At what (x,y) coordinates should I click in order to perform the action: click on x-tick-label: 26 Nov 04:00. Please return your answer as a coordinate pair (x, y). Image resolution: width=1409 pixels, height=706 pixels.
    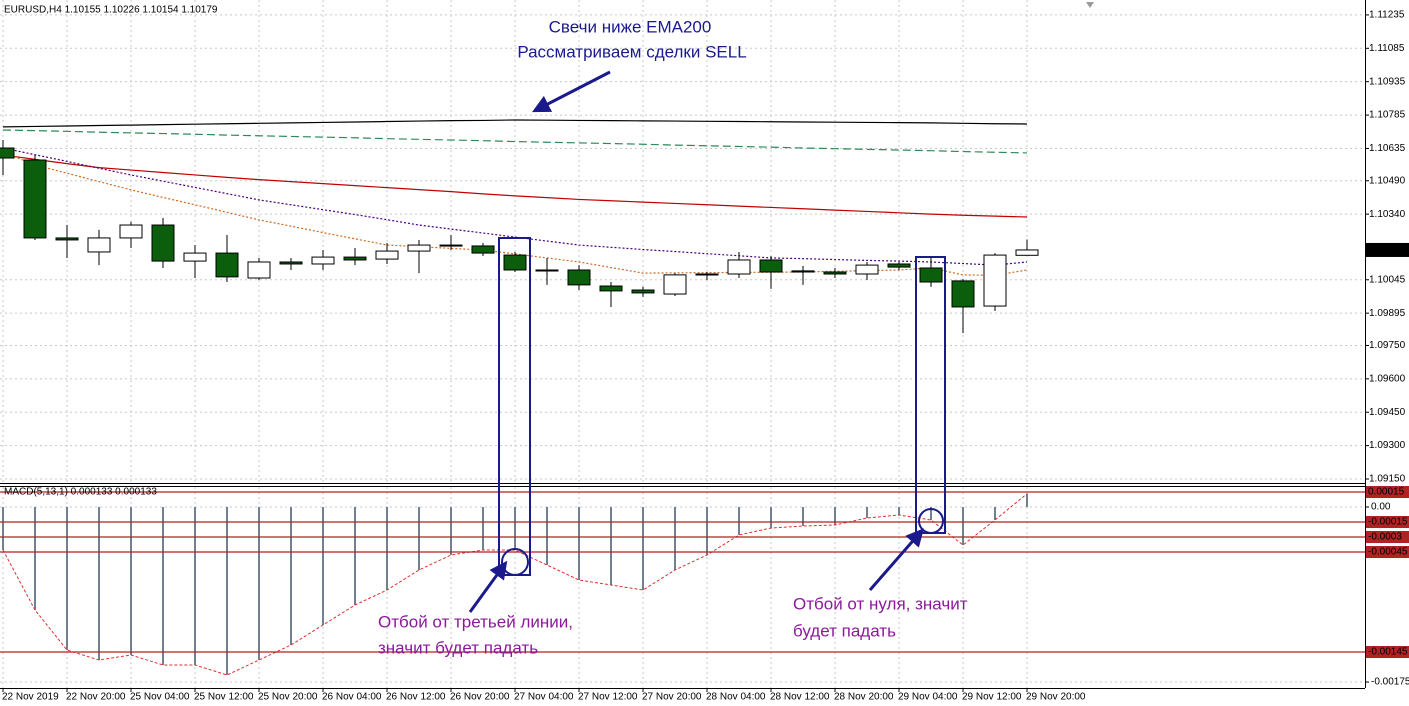
    Looking at the image, I should click on (352, 697).